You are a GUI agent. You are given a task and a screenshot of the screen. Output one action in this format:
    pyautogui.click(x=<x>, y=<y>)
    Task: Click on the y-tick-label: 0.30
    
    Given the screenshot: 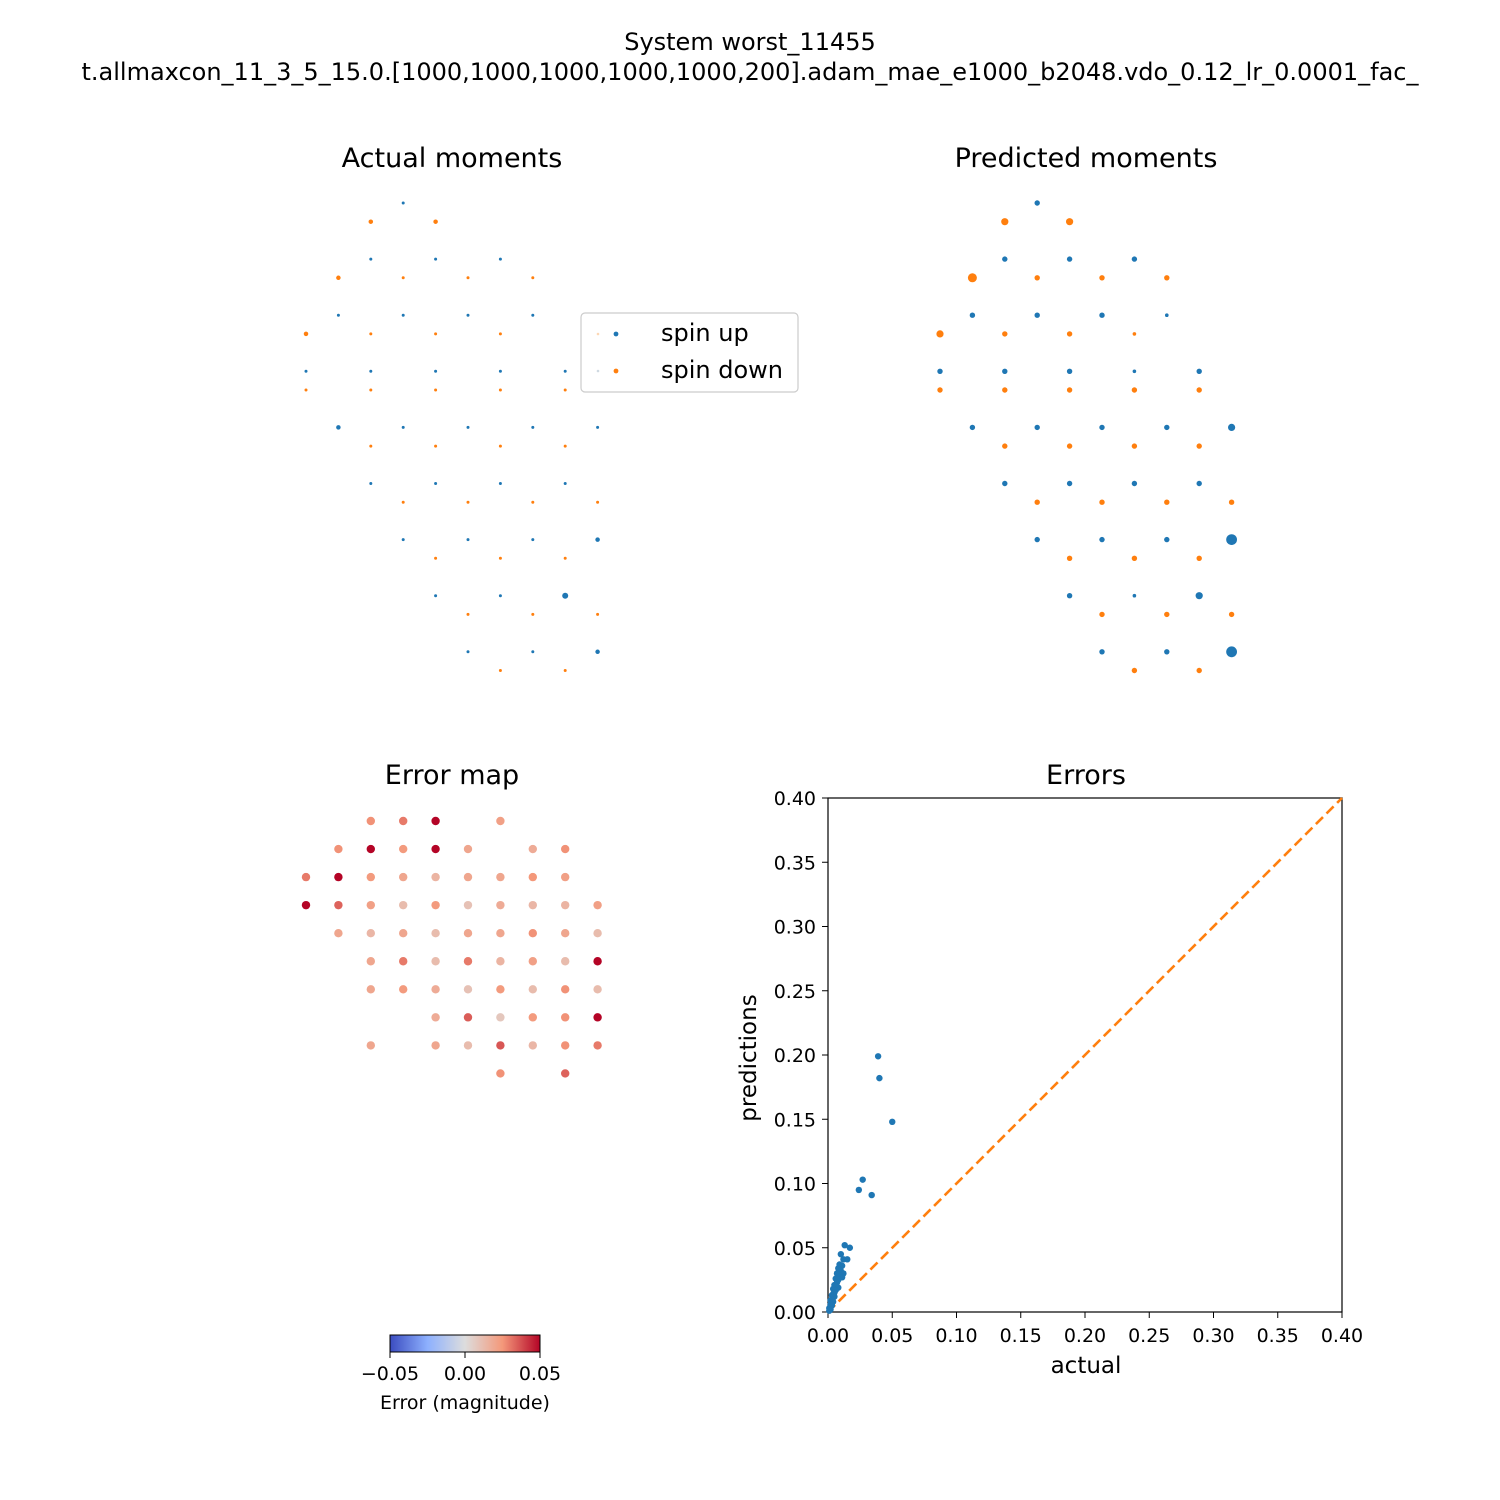 What is the action you would take?
    pyautogui.click(x=795, y=928)
    